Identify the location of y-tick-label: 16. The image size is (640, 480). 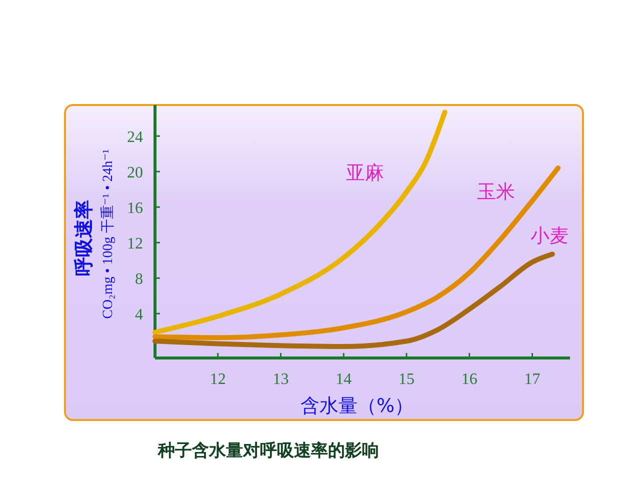
(135, 209).